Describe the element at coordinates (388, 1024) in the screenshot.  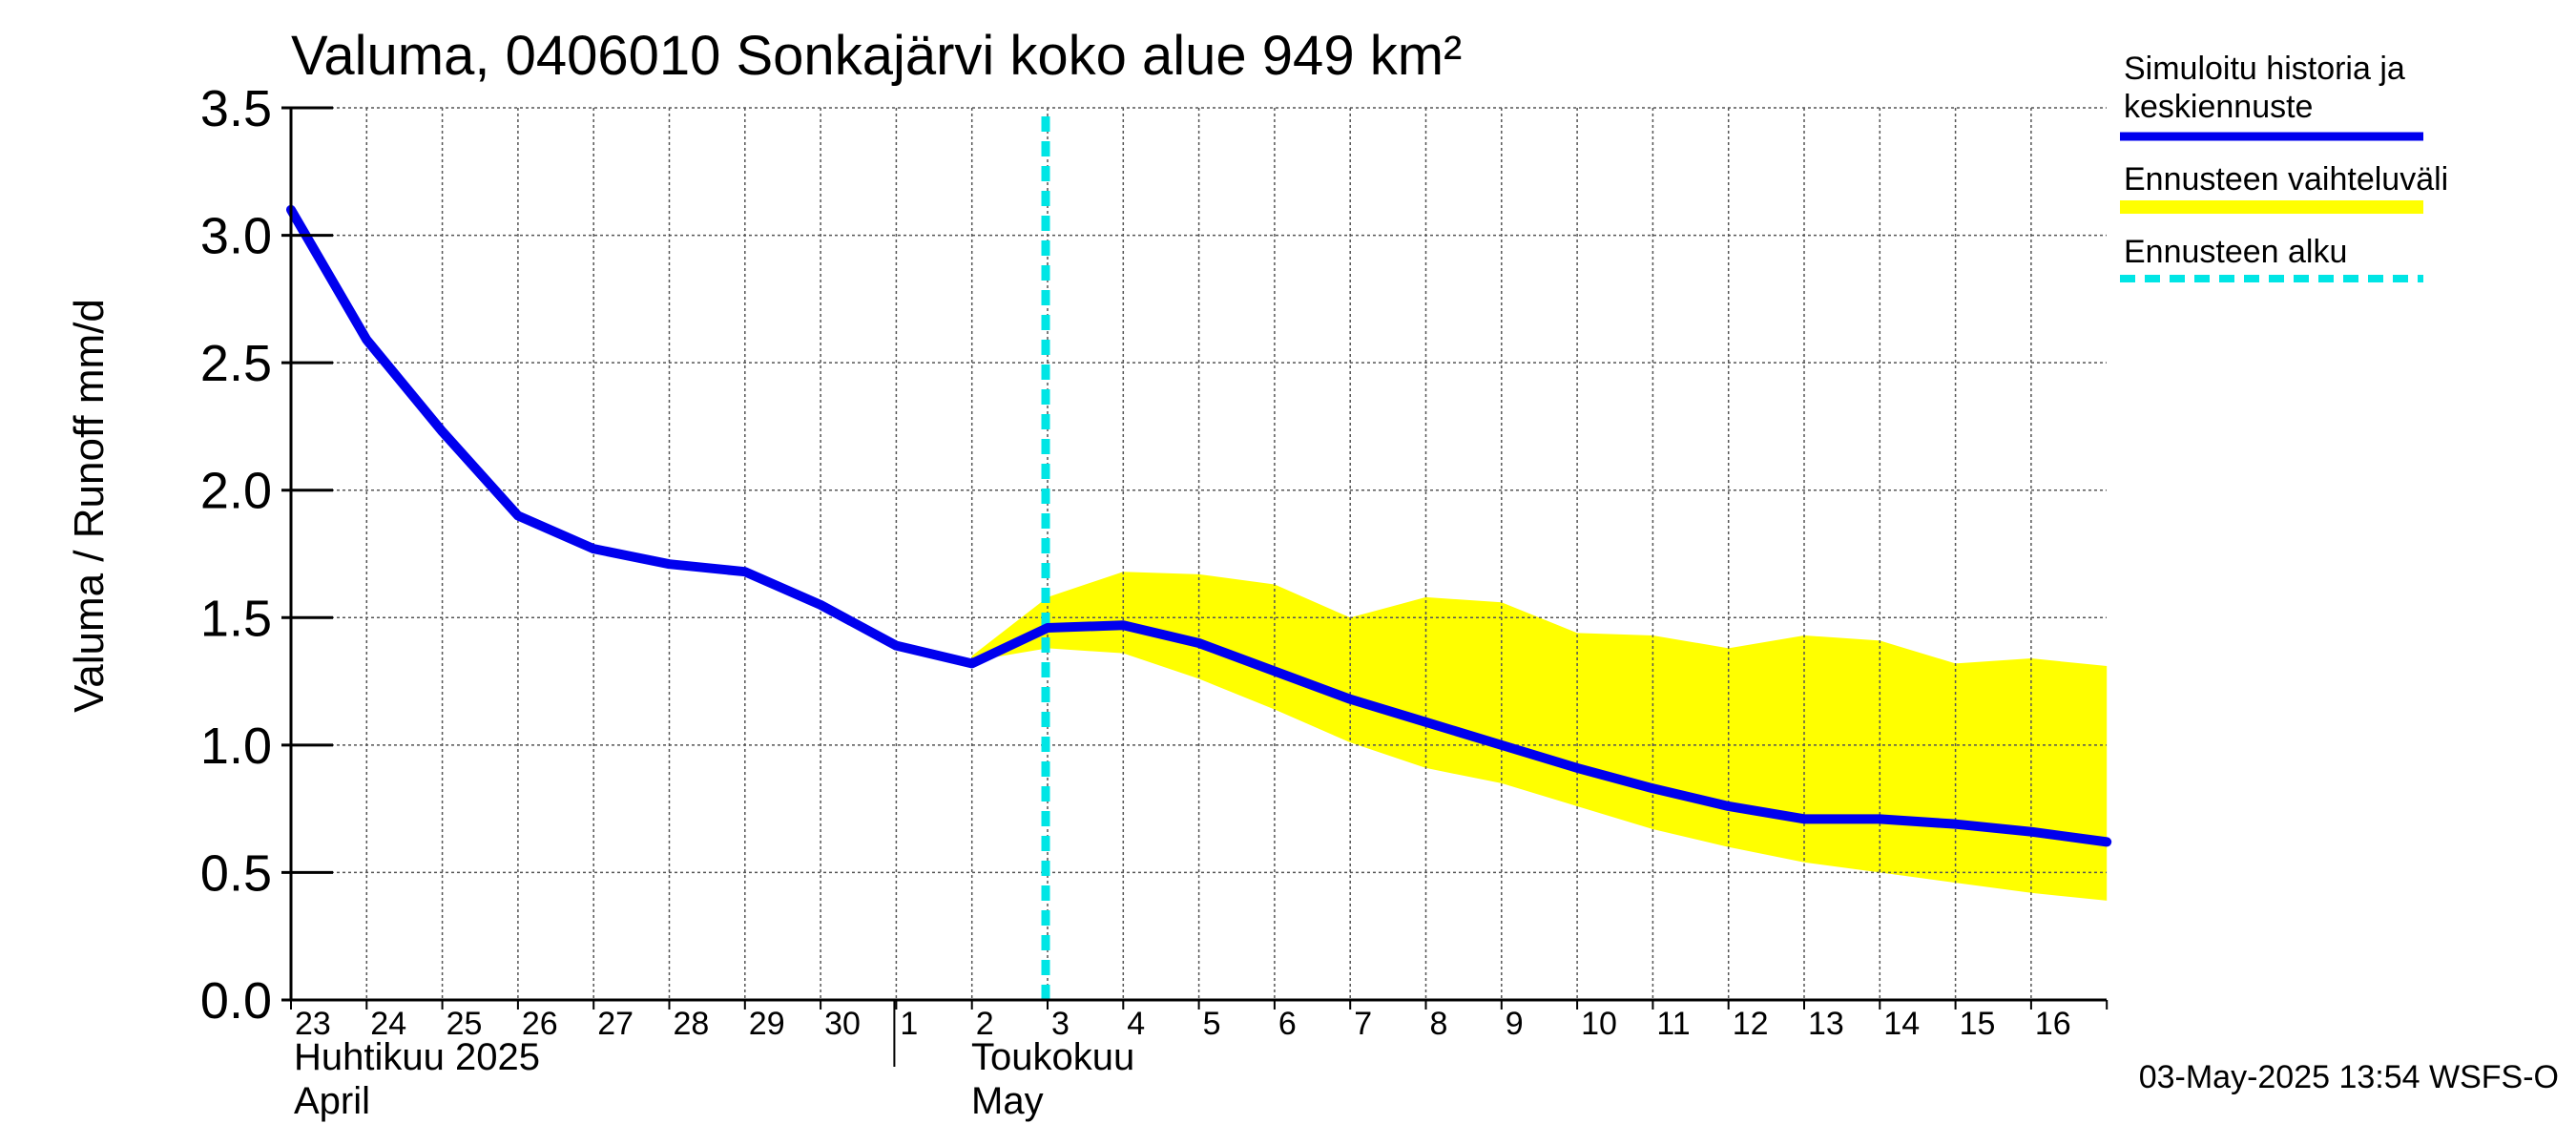
I see `x-tick-label: 24` at that location.